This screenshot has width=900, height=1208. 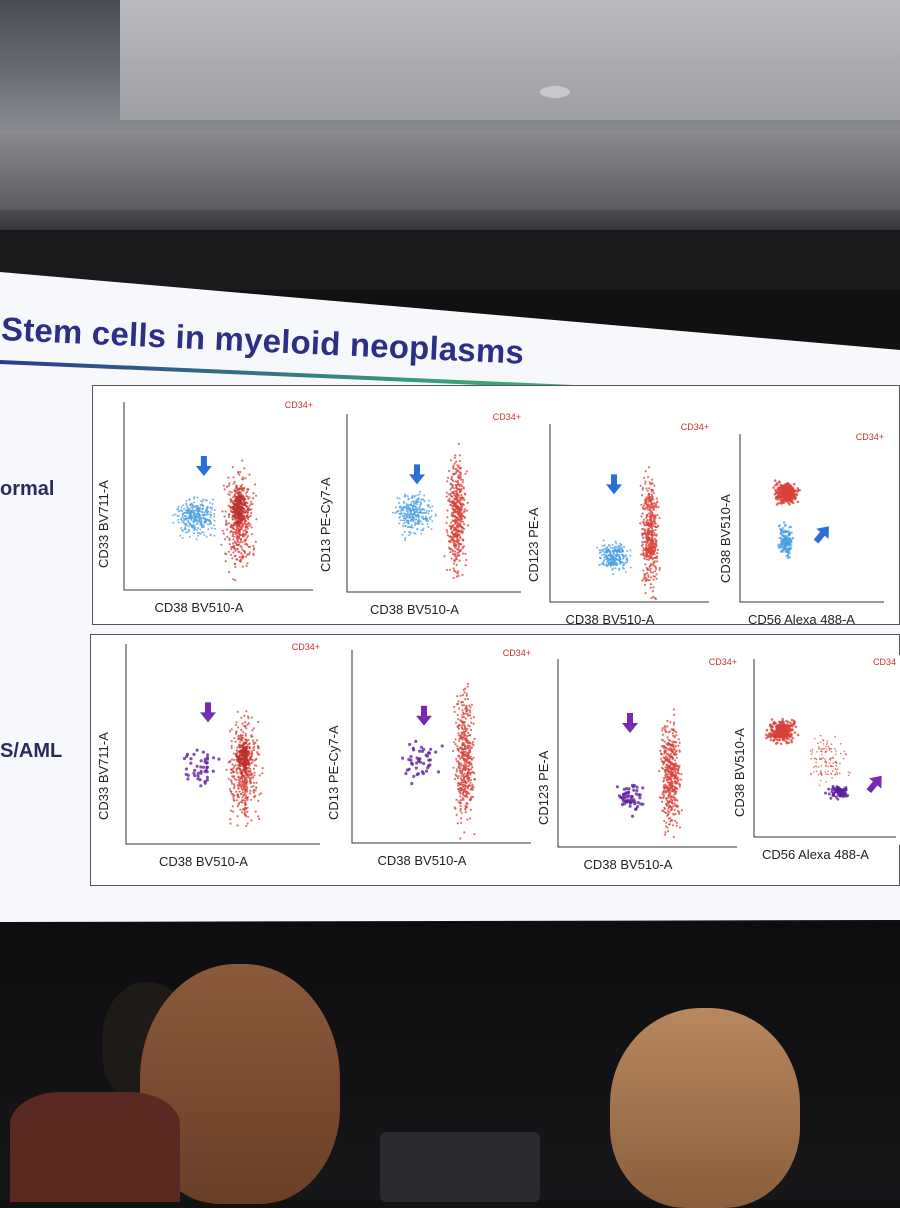 I want to click on x-axis-label: CD56 Alexa 488-A, so click(x=801, y=619).